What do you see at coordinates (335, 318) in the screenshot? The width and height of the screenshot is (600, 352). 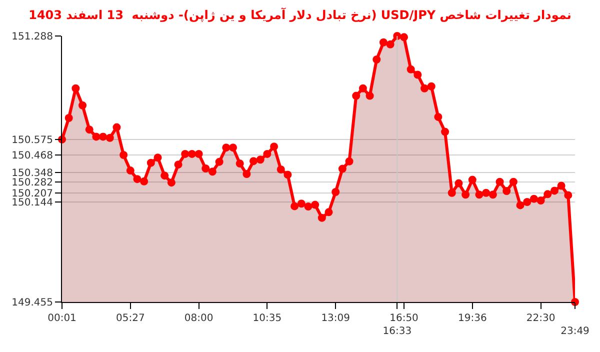 I see `x-tick-label: 13:09` at bounding box center [335, 318].